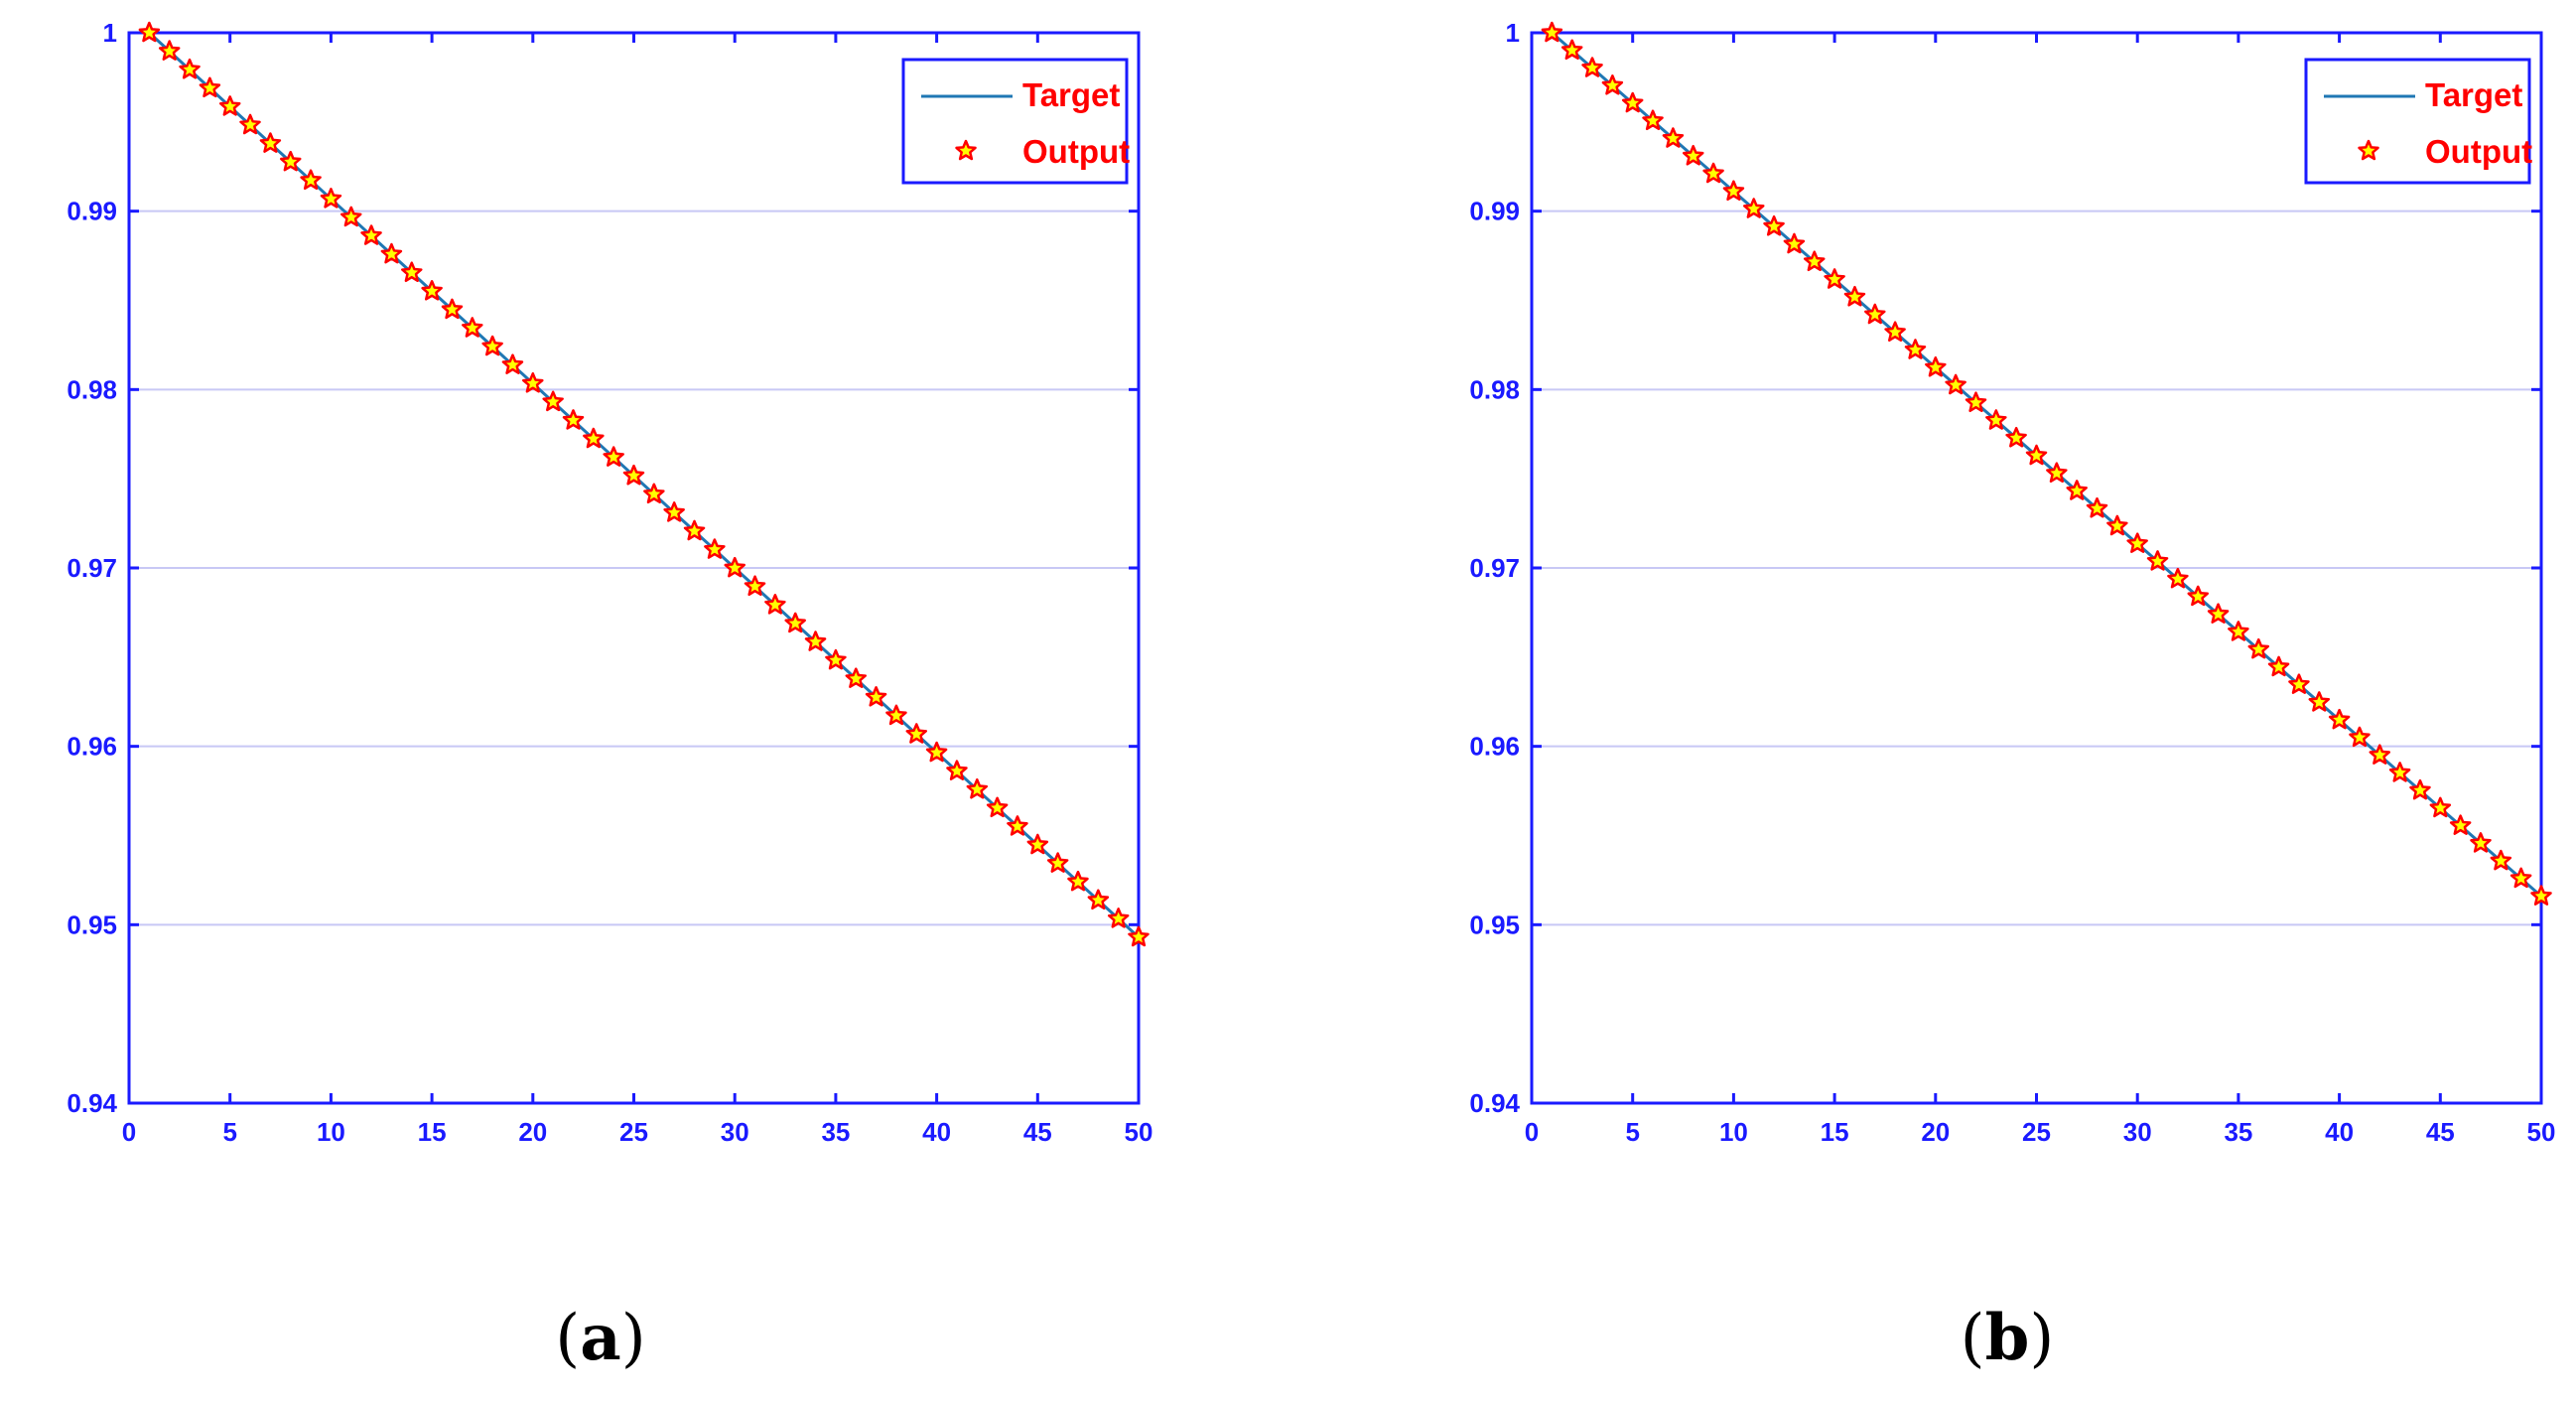 Image resolution: width=2576 pixels, height=1401 pixels. Describe the element at coordinates (1494, 389) in the screenshot. I see `y-tick-label: 0.98` at that location.